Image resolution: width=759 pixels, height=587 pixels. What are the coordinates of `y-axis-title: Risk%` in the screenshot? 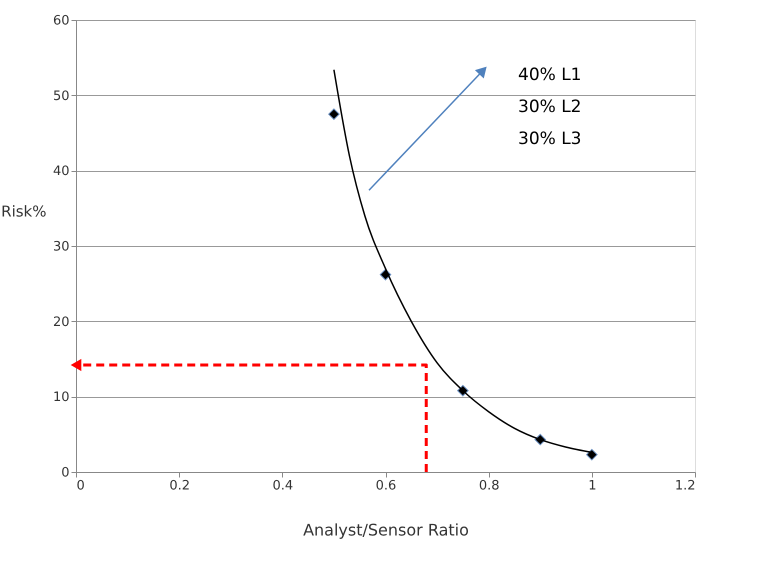 It's located at (23, 211).